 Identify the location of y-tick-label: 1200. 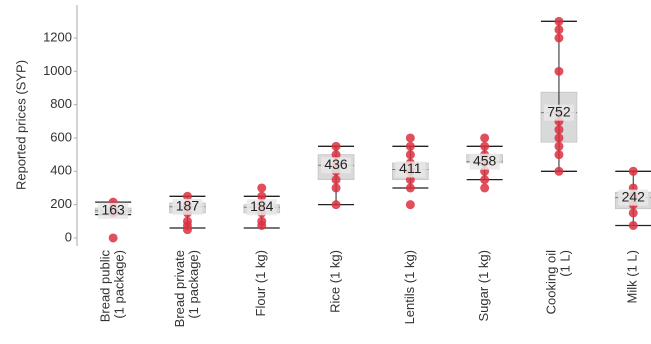
(57, 36).